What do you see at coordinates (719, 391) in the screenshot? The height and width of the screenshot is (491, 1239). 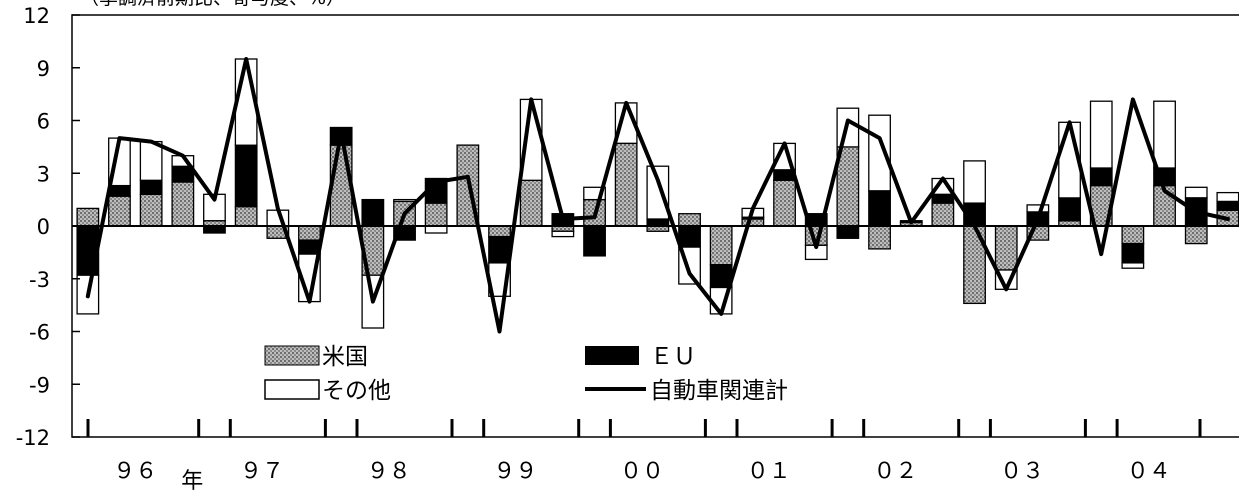 I see `legend-label-total: 自動車関連計` at bounding box center [719, 391].